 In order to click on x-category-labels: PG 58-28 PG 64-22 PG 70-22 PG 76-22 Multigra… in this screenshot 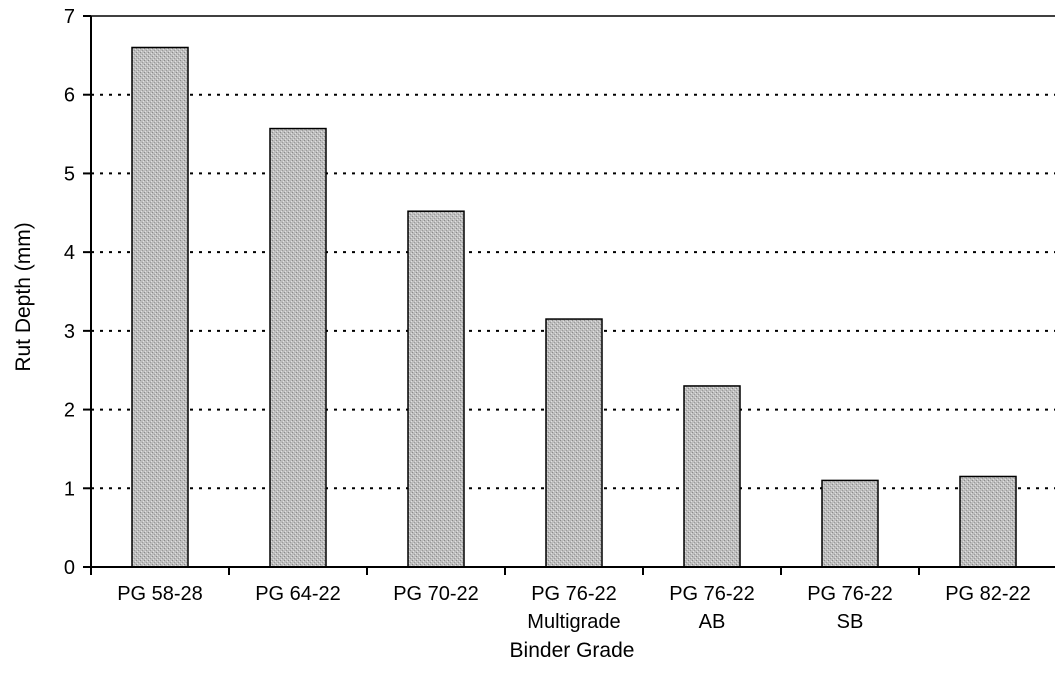, I will do `click(574, 608)`.